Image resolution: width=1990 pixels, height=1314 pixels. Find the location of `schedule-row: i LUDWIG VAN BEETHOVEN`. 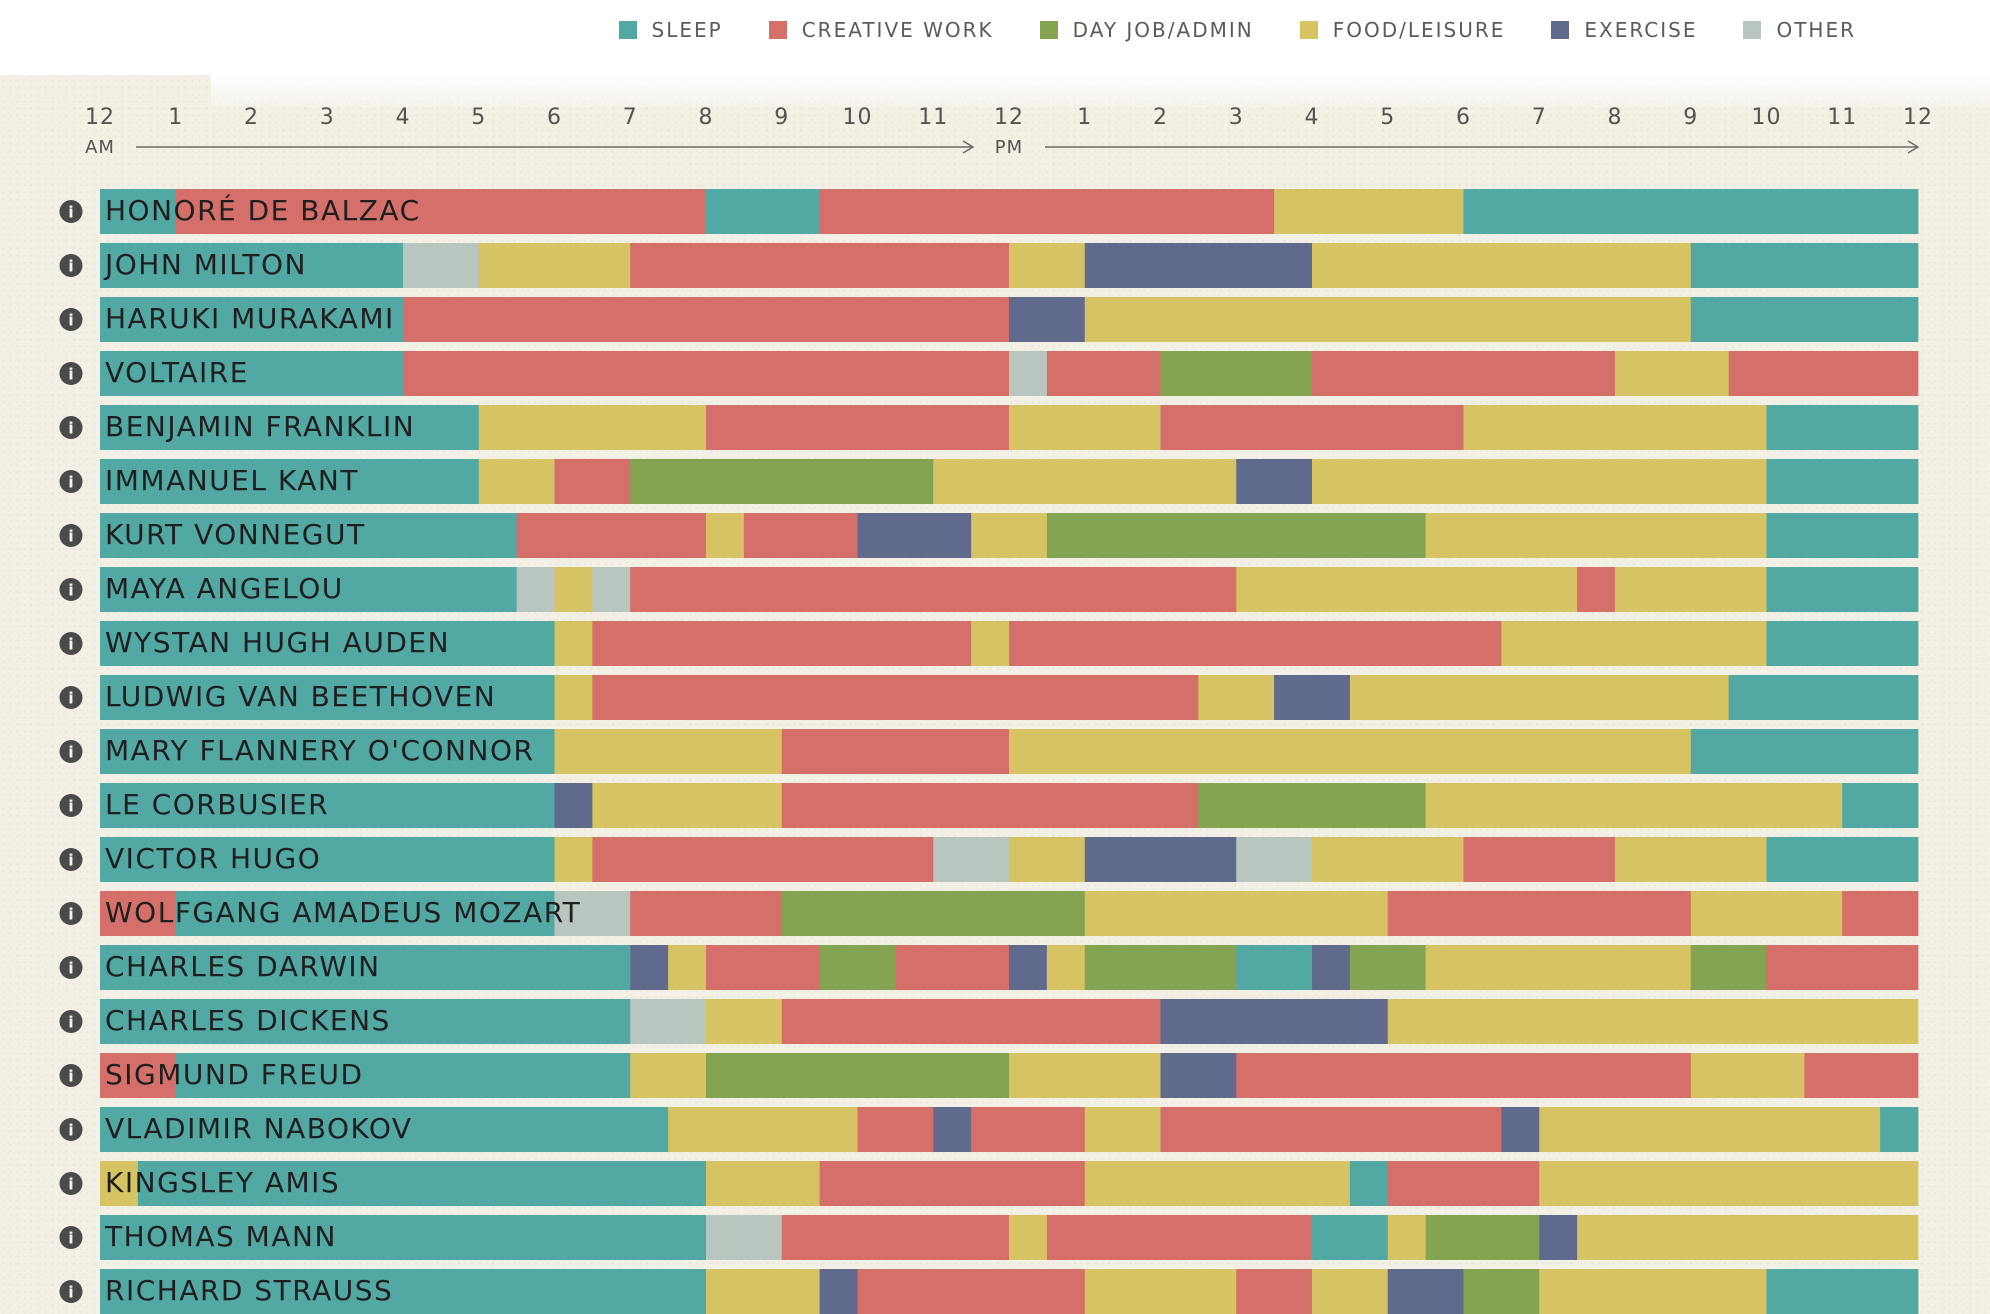

schedule-row: i LUDWIG VAN BEETHOVEN is located at coordinates (989, 697).